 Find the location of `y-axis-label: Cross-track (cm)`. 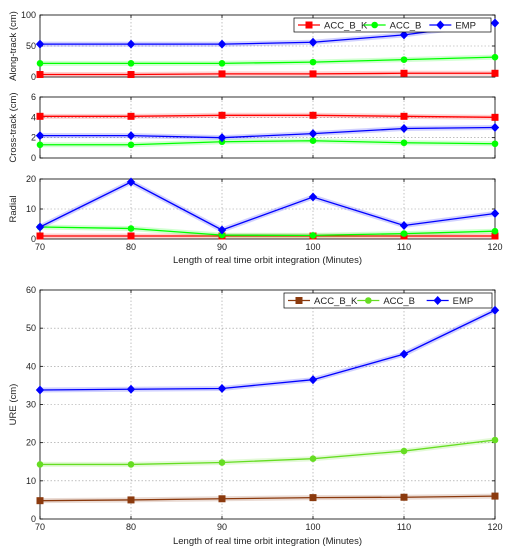

y-axis-label: Cross-track (cm) is located at coordinates (13, 127).